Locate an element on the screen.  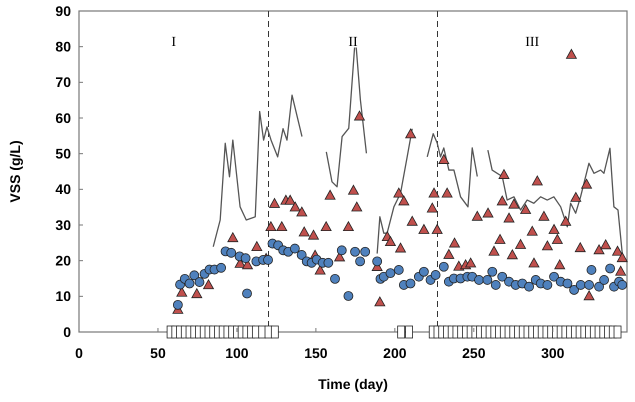
x-tick-label: 0 is located at coordinates (79, 353).